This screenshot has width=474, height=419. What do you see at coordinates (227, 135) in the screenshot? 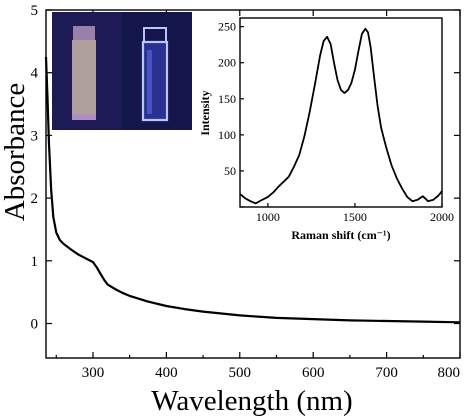
I see `inset-y-tick-label: 100` at bounding box center [227, 135].